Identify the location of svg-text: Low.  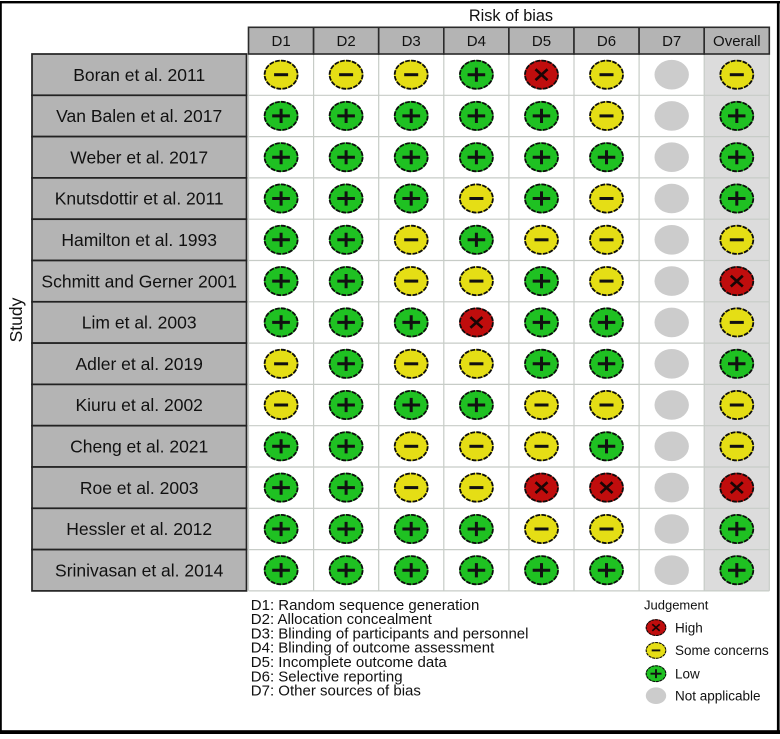
(687, 673).